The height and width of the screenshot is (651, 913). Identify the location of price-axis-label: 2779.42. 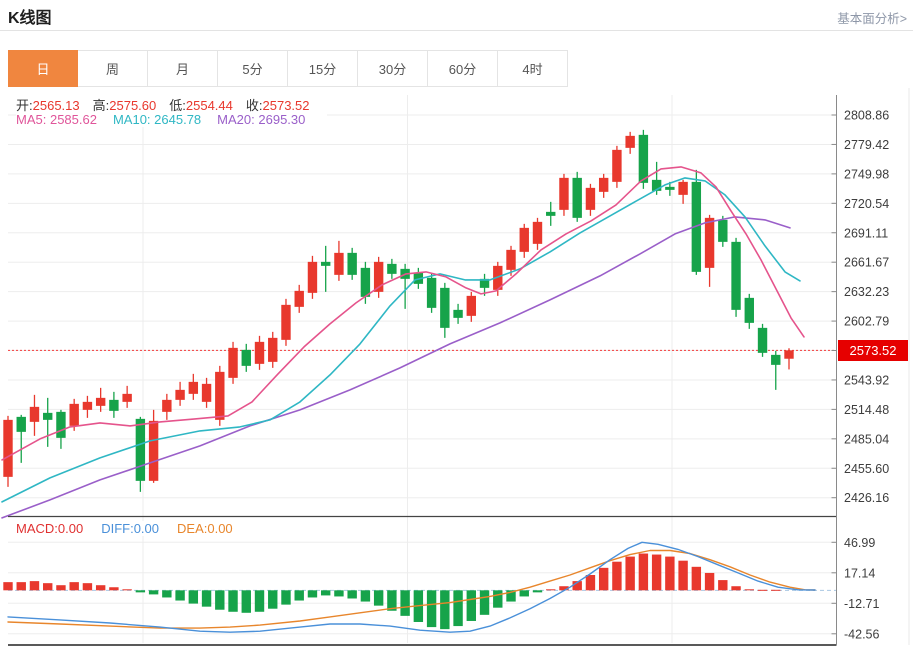
(866, 145).